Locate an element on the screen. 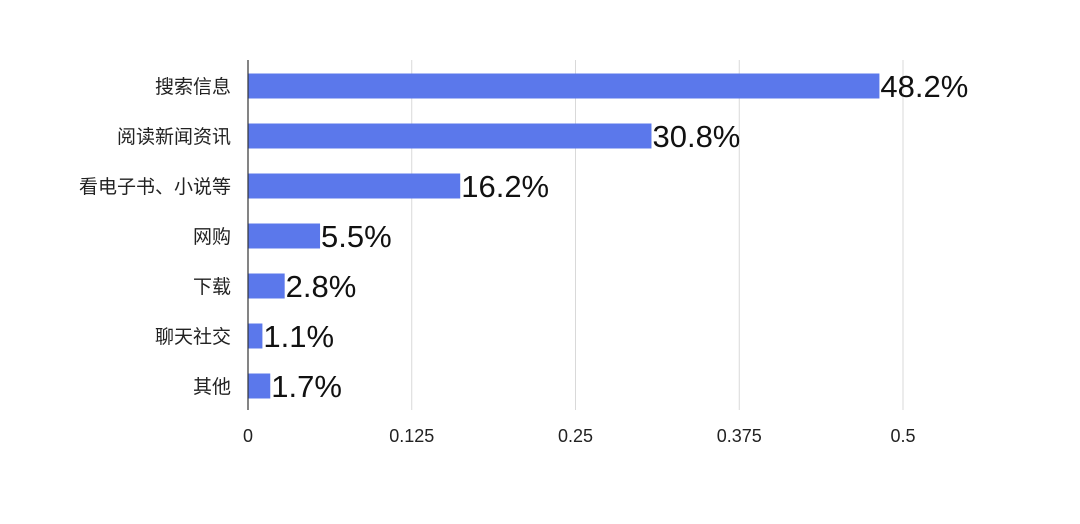  x-tick-label: 0 is located at coordinates (248, 436).